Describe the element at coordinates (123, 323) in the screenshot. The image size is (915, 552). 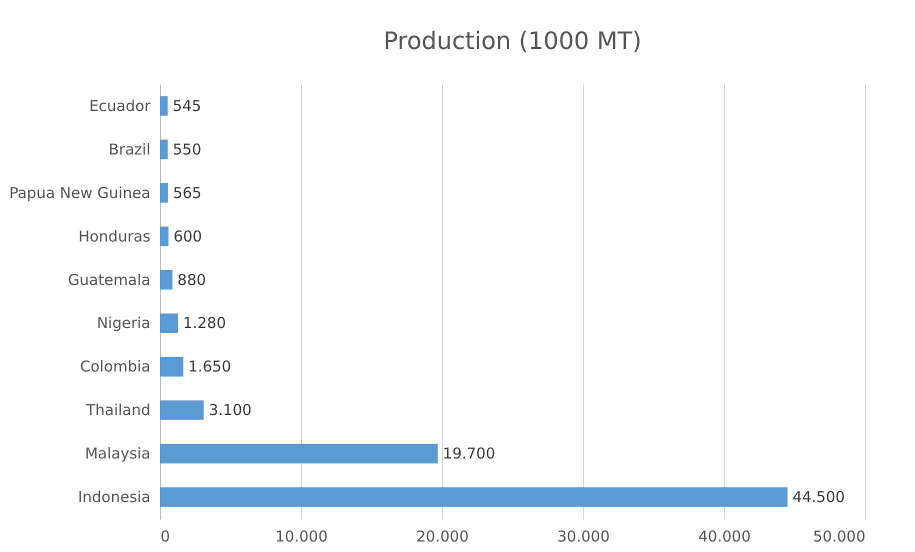
I see `y-tick-label: Nigeria` at that location.